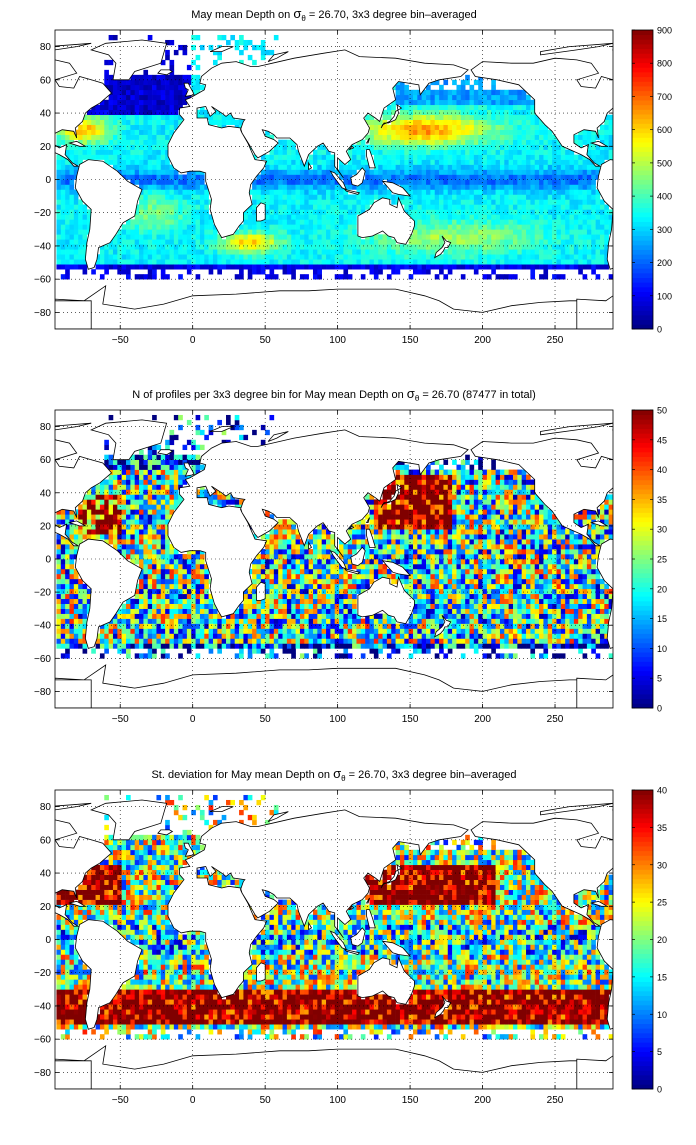 This screenshot has width=696, height=1145. I want to click on y-tick-label: 80, so click(46, 47).